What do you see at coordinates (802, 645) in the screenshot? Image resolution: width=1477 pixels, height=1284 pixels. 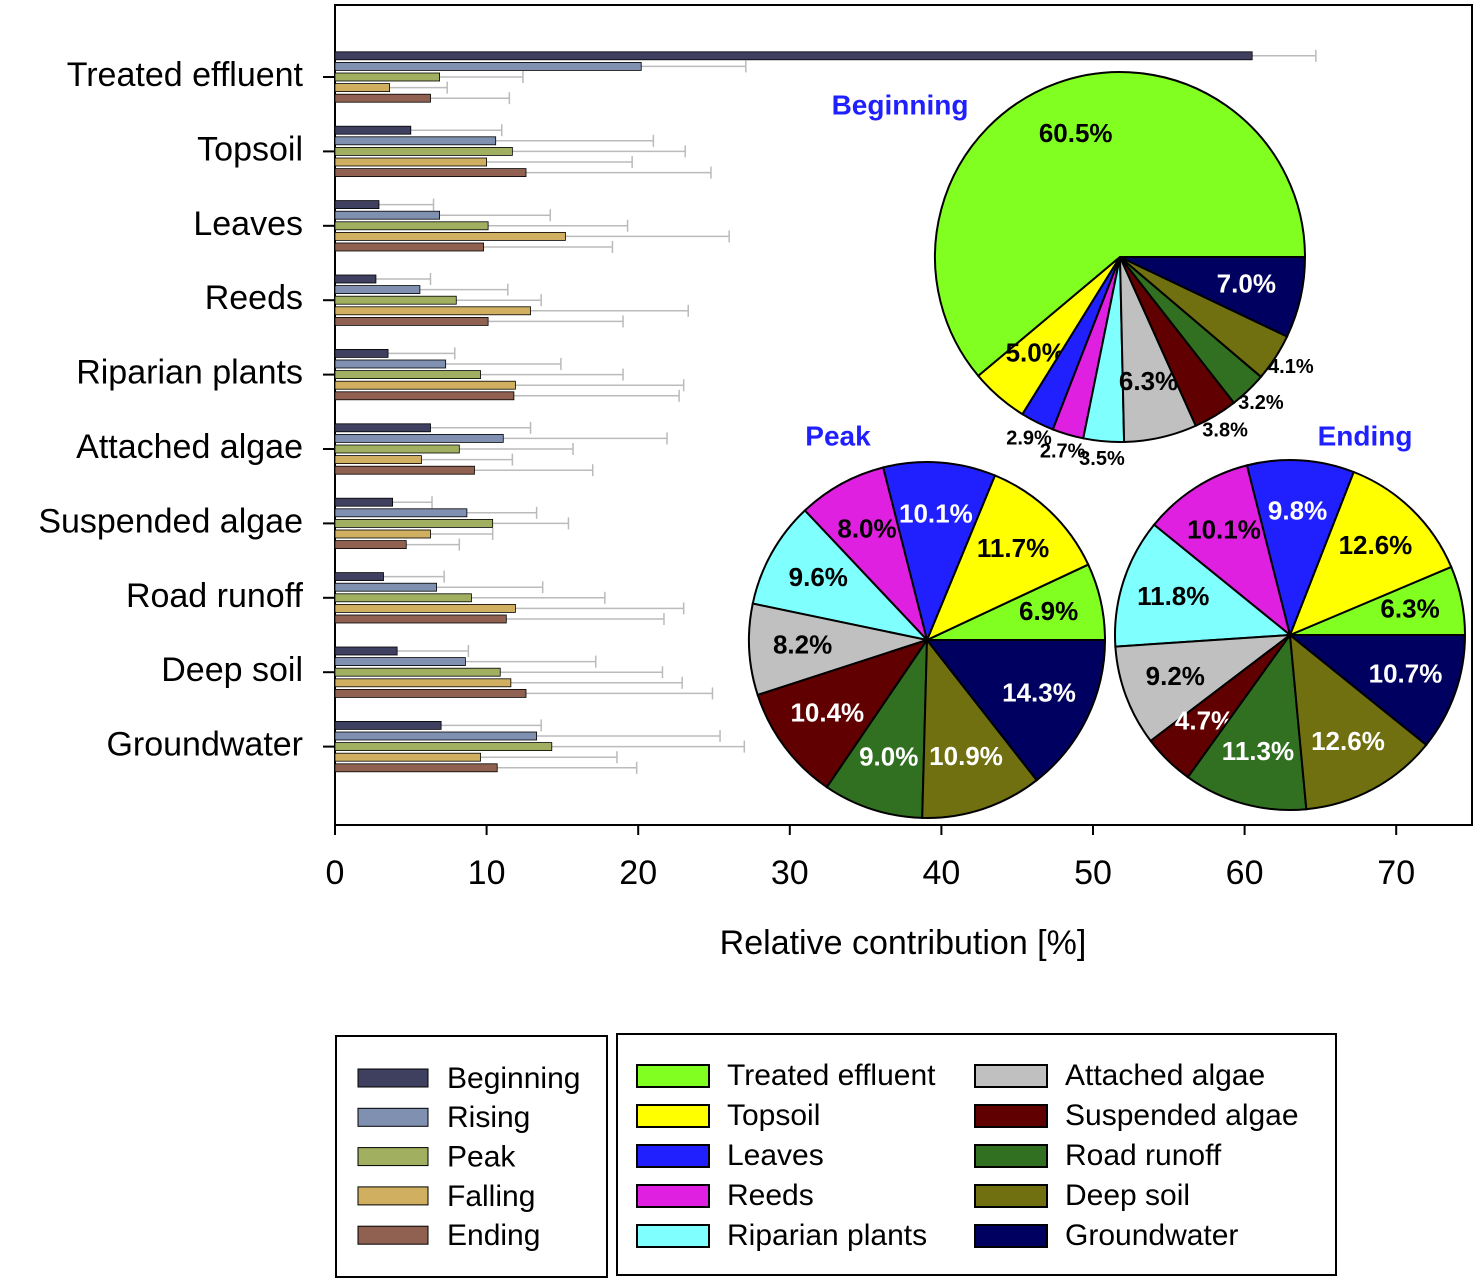 I see `pie-value-label: 8.2%` at bounding box center [802, 645].